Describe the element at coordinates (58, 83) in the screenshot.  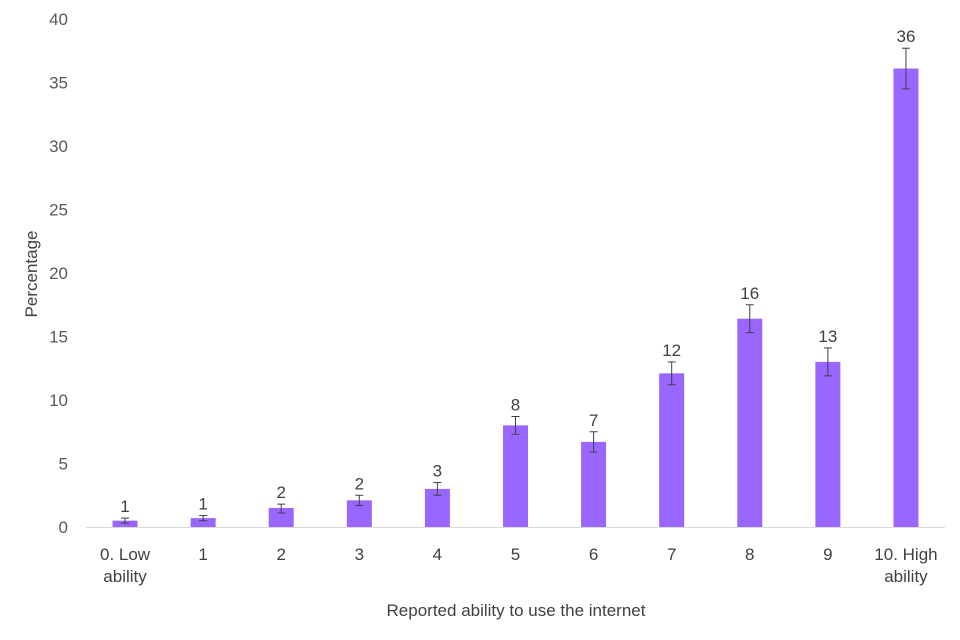
I see `y-tick-label: 35` at that location.